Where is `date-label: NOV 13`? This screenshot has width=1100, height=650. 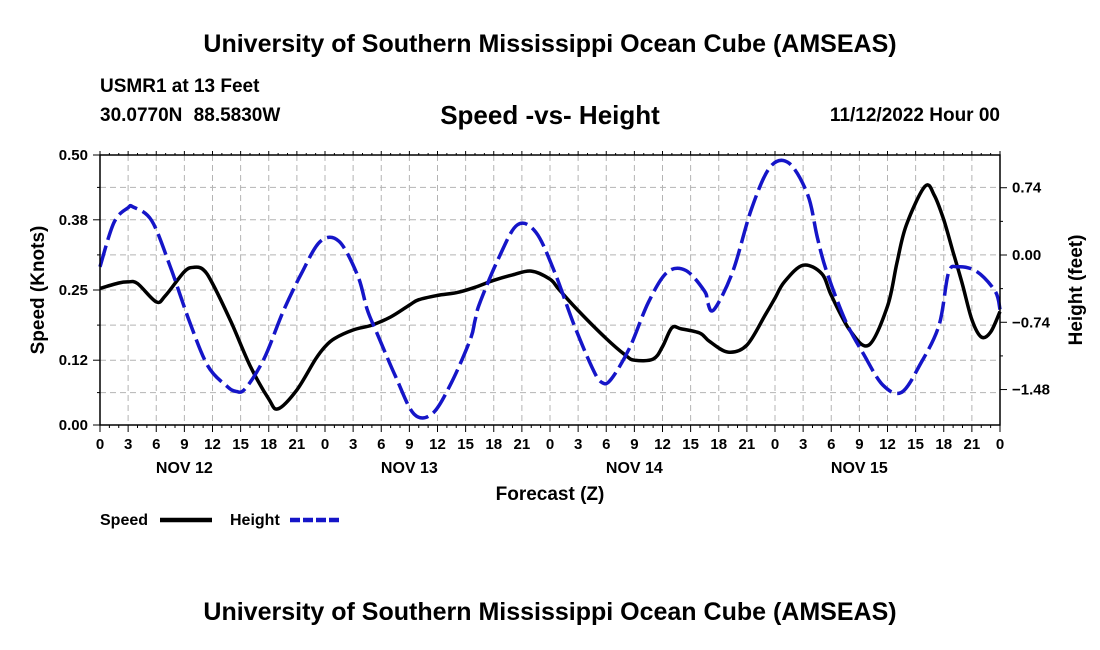
date-label: NOV 13 is located at coordinates (409, 468).